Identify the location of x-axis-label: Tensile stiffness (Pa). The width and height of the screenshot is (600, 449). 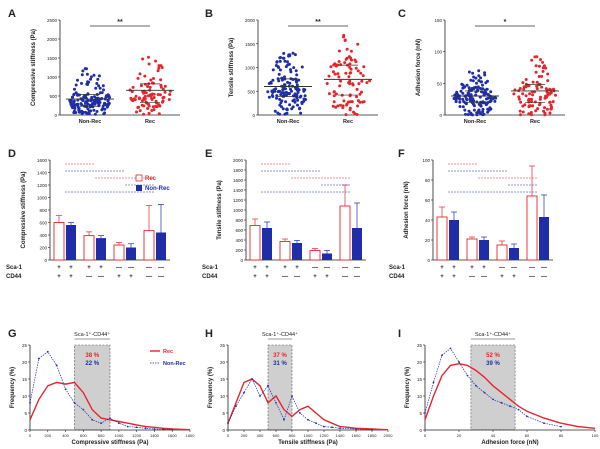
(308, 443).